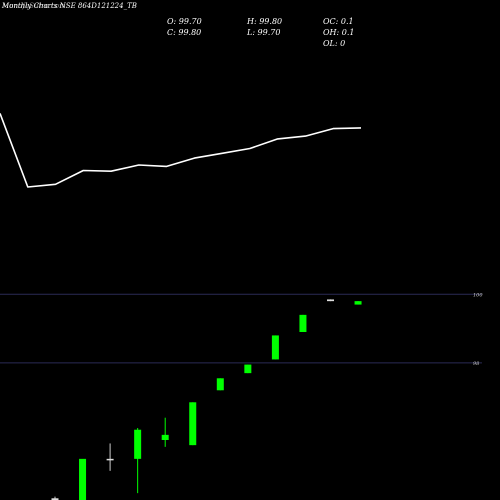 The width and height of the screenshot is (500, 500). I want to click on ohlc-low: L: 99.70, so click(263, 32).